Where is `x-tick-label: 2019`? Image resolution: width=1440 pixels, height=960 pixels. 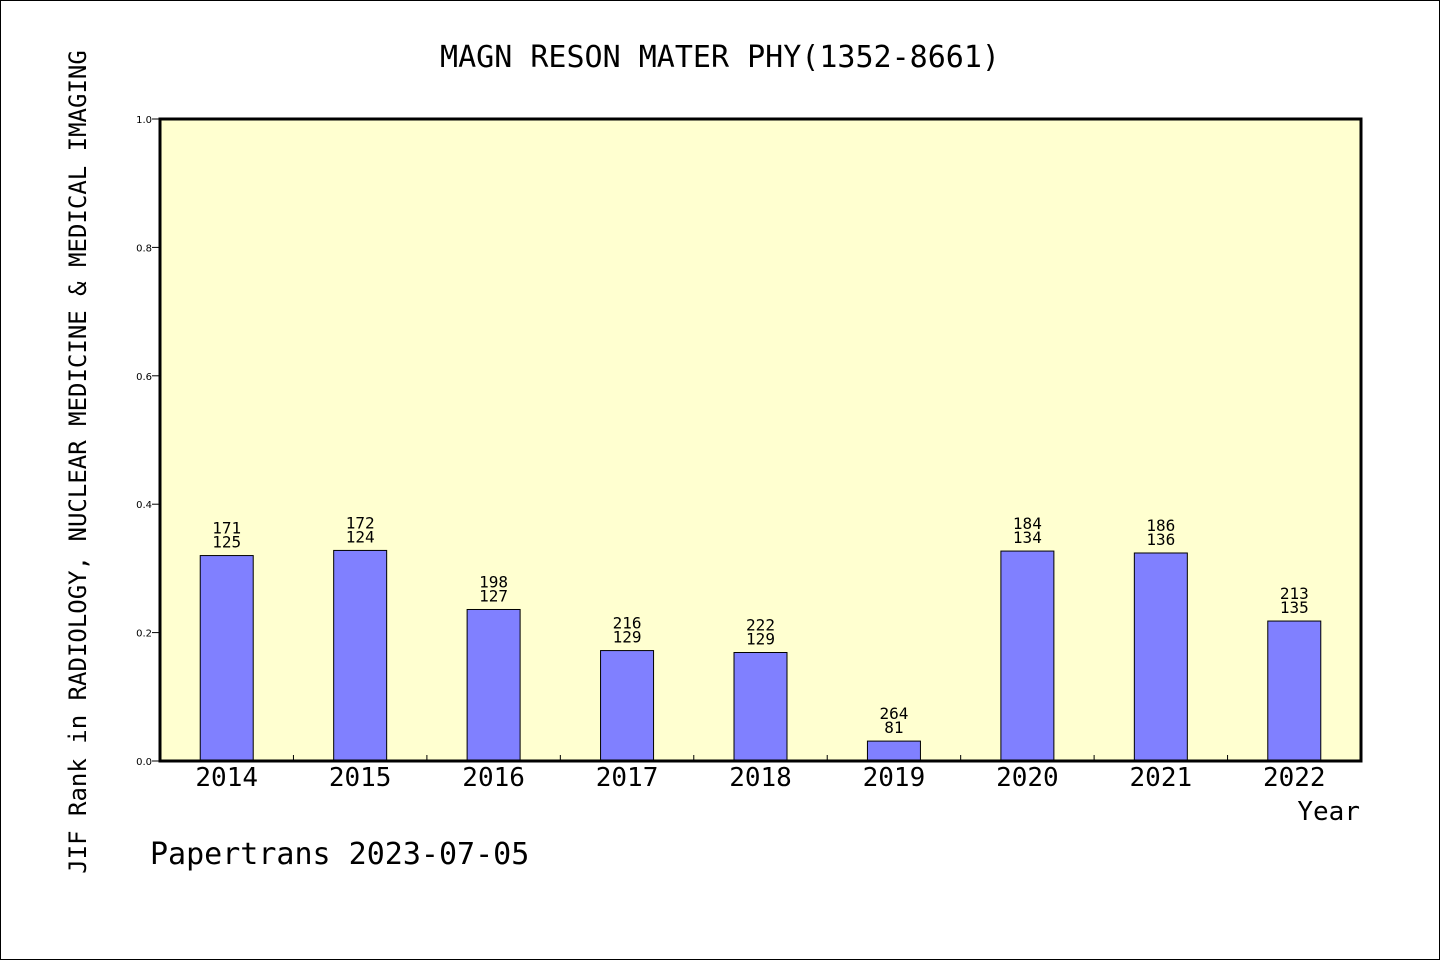
x-tick-label: 2019 is located at coordinates (894, 778).